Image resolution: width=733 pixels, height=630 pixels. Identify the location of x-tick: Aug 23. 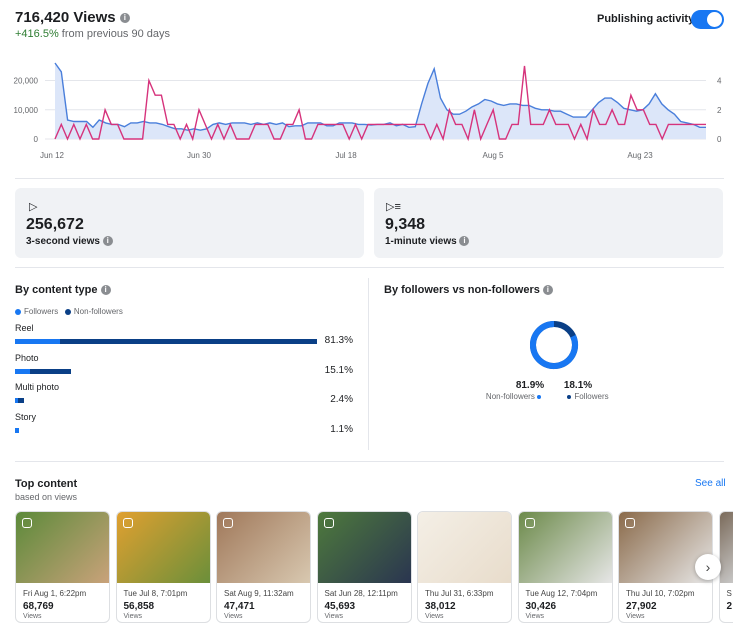
(640, 155).